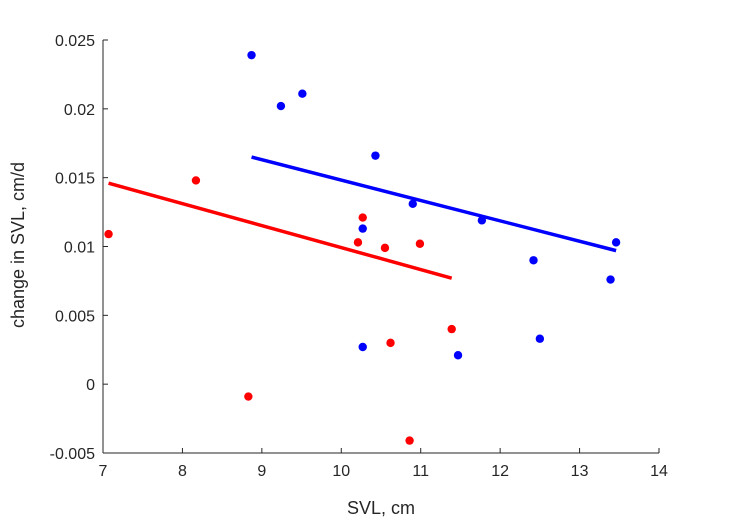  Describe the element at coordinates (90, 385) in the screenshot. I see `y-tick-label: 0` at that location.